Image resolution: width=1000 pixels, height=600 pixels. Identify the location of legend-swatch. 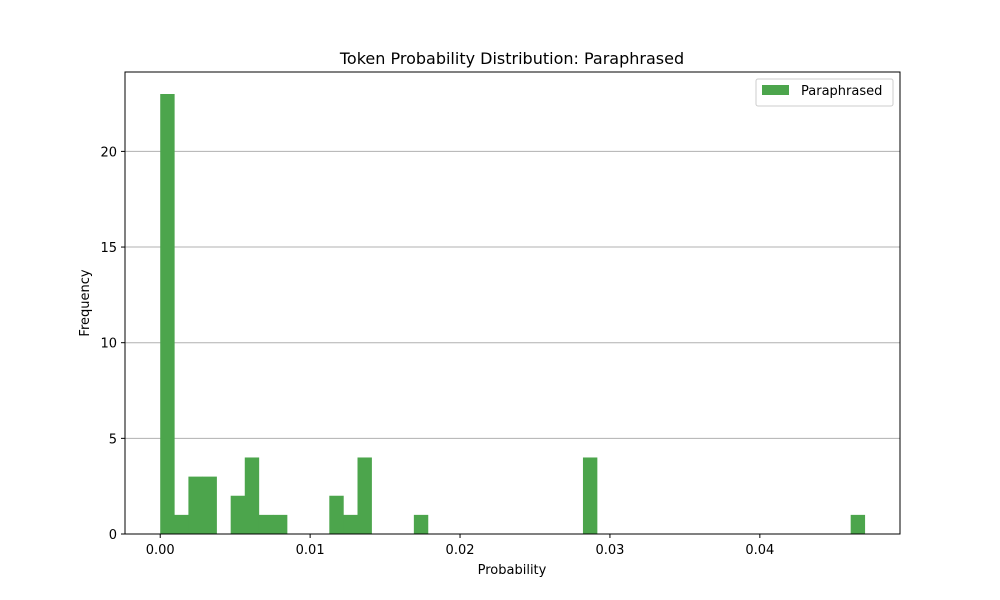
(775, 90).